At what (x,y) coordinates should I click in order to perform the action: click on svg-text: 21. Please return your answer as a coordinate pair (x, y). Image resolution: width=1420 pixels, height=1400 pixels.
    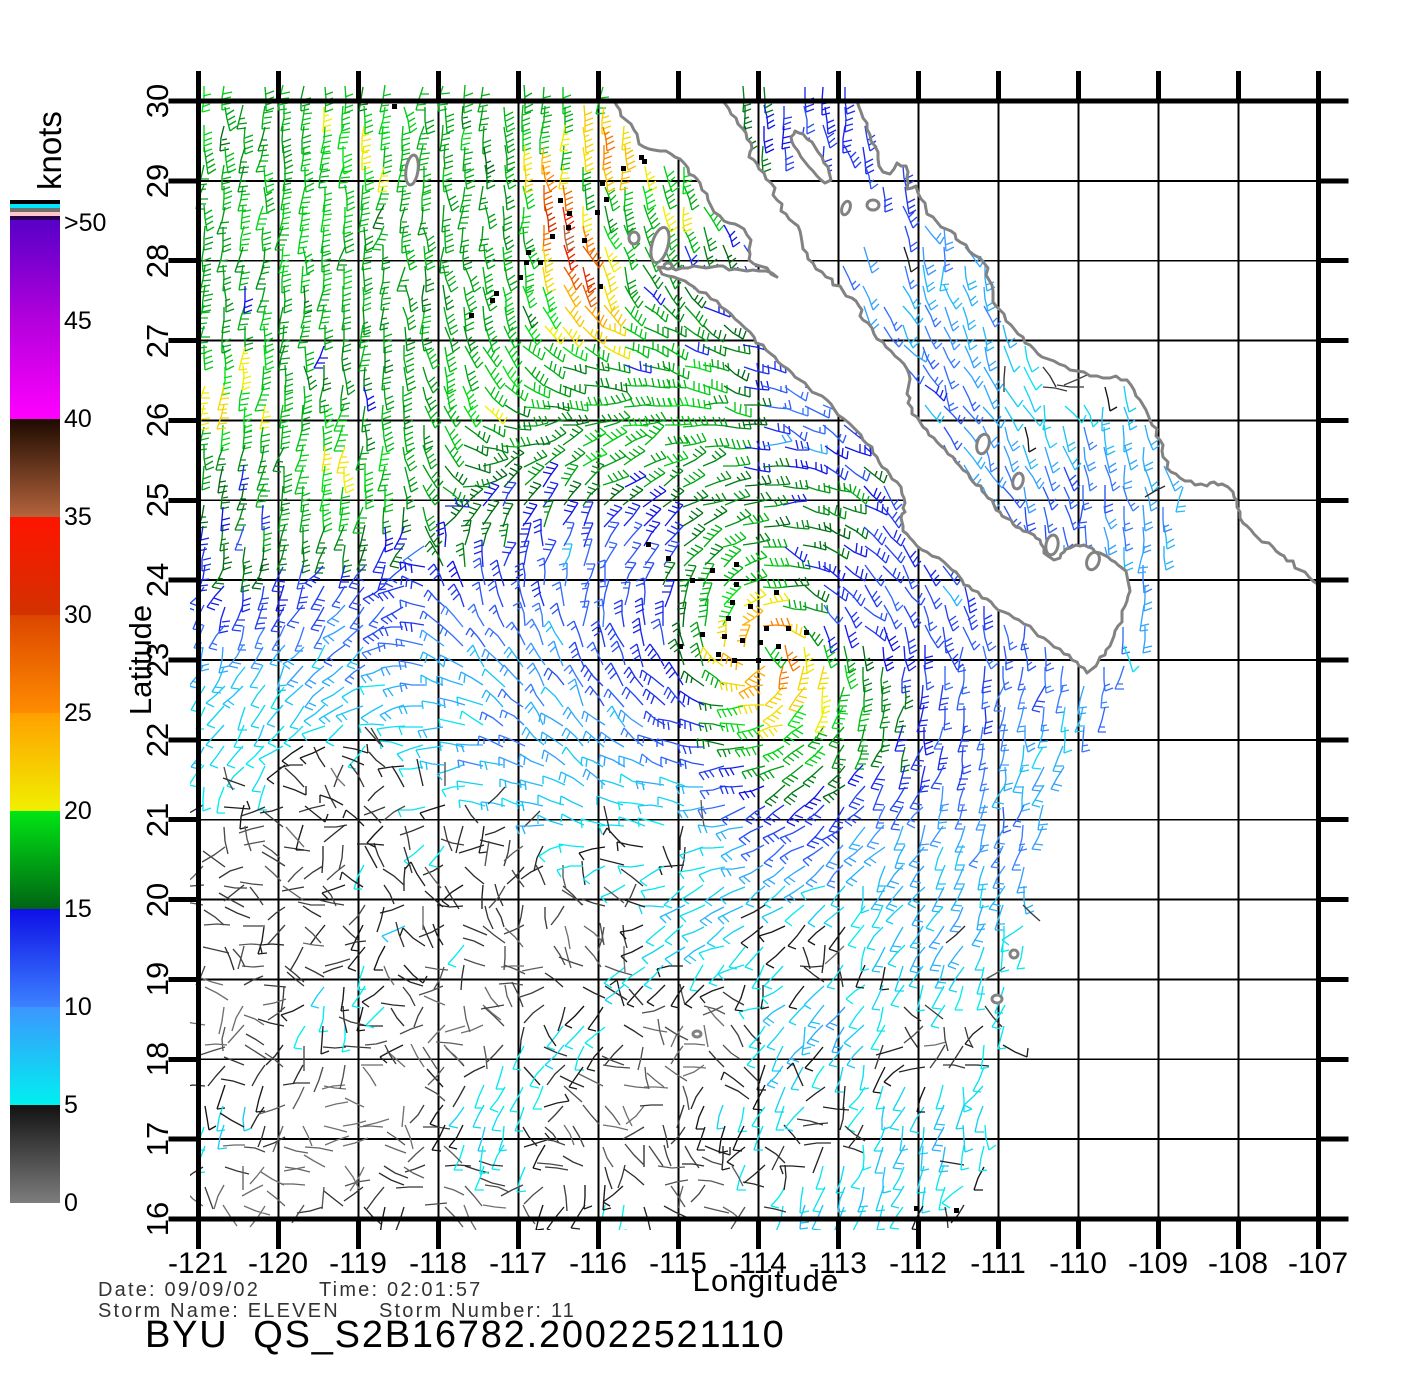
    Looking at the image, I should click on (157, 820).